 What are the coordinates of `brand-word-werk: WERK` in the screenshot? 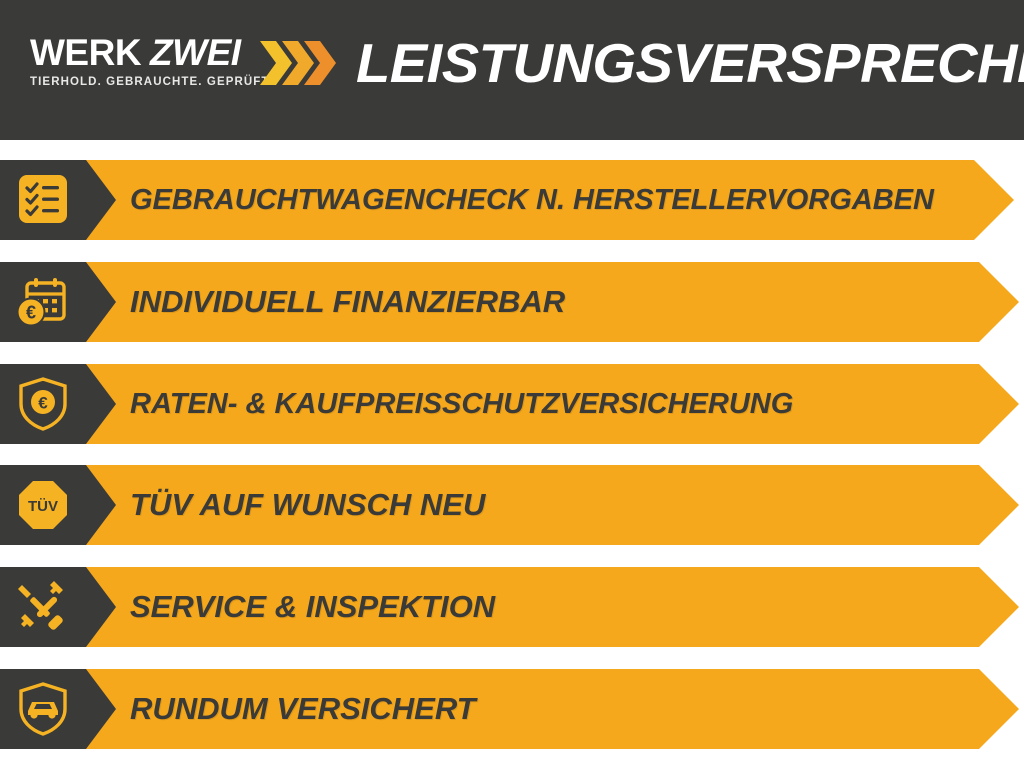 It's located at (86, 52).